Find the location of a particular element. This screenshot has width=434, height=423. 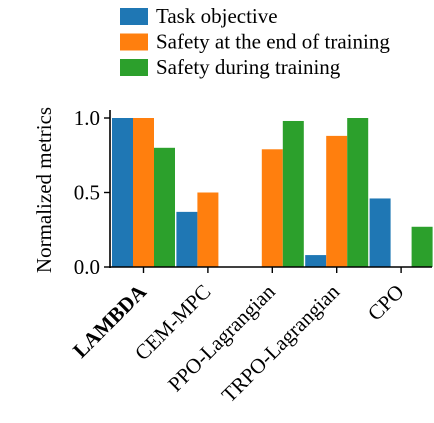

legend-swatch-task-objective is located at coordinates (134, 16).